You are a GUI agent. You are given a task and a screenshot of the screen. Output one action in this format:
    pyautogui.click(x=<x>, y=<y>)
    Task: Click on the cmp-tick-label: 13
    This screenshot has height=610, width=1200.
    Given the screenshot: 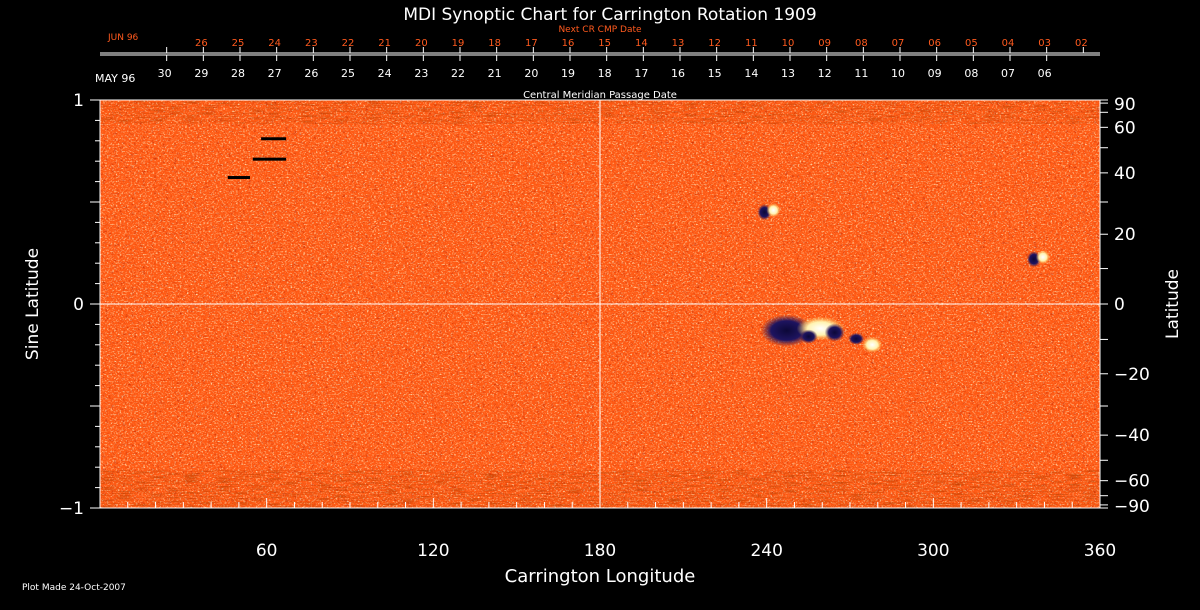 What is the action you would take?
    pyautogui.click(x=788, y=73)
    